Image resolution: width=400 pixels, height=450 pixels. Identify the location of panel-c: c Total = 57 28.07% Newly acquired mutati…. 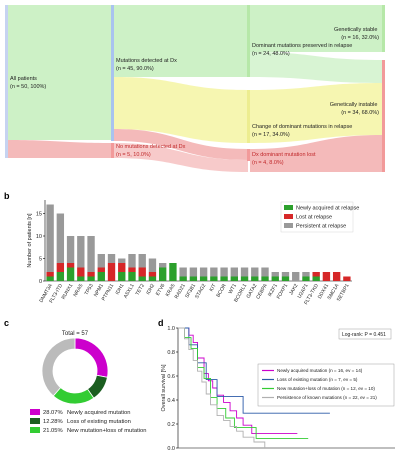
(75, 376).